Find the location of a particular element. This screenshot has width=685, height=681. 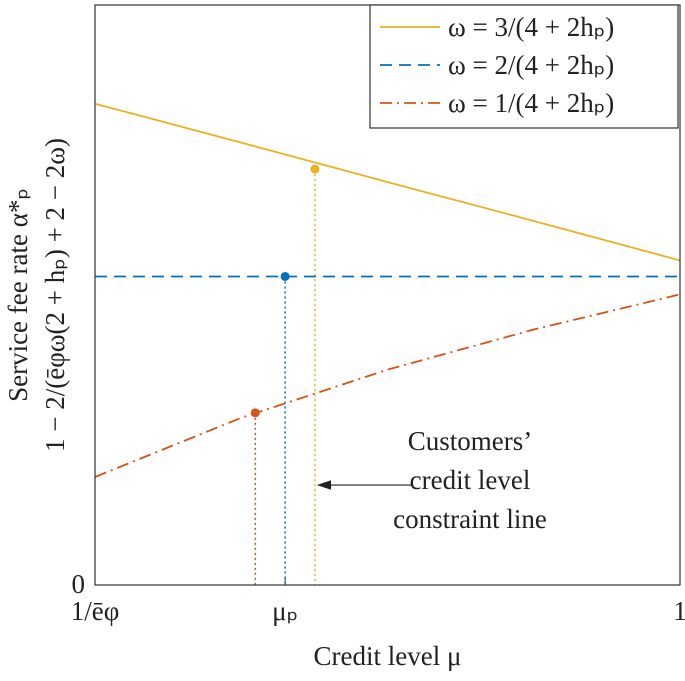

legend-label: ω = 2/(4 + 2hₚ) is located at coordinates (531, 65).